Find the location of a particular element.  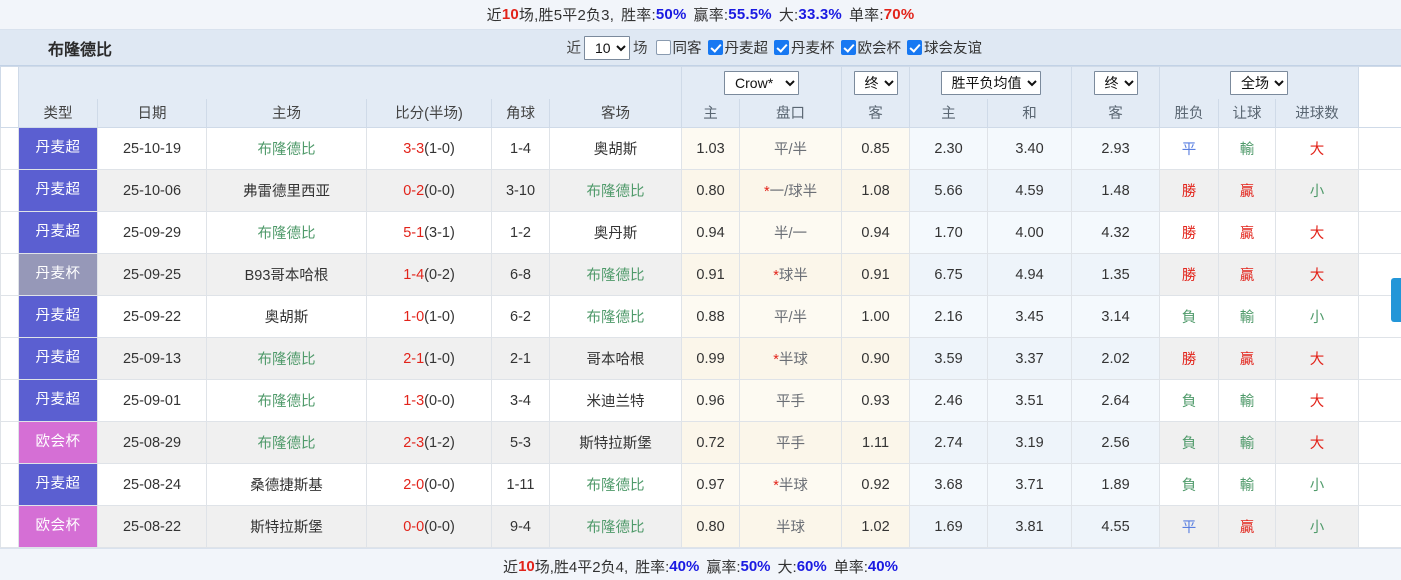

match-count-select: 610203050 is located at coordinates (607, 47).